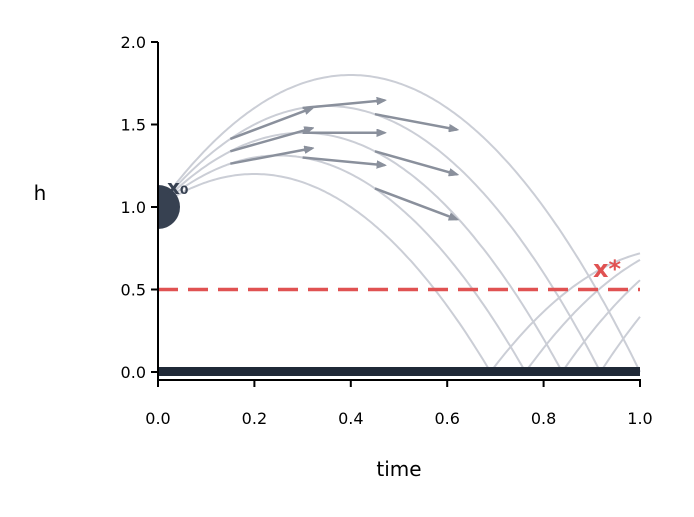  I want to click on x-tick-label: 1.0, so click(639, 418).